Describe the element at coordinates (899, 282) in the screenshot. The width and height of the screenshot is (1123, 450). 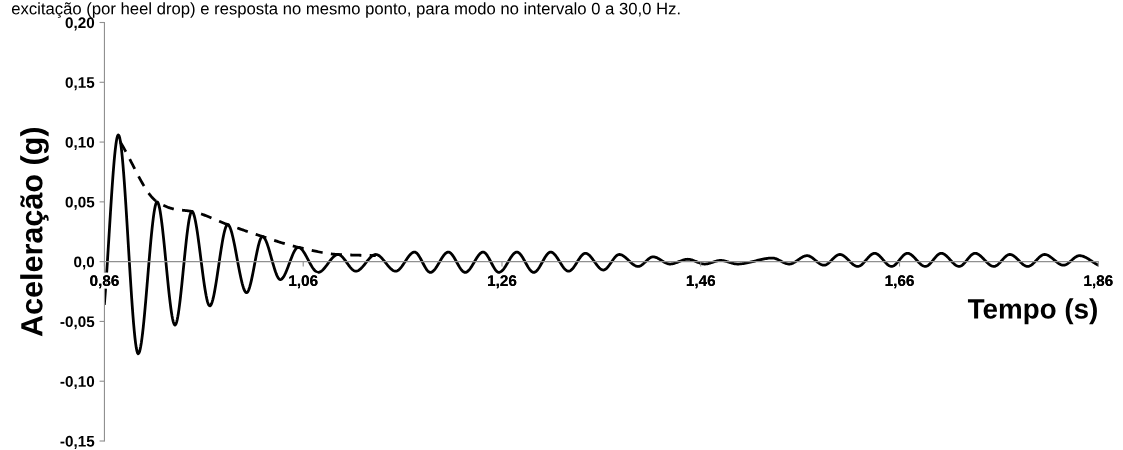
I see `x-tick-label: 1,66` at that location.